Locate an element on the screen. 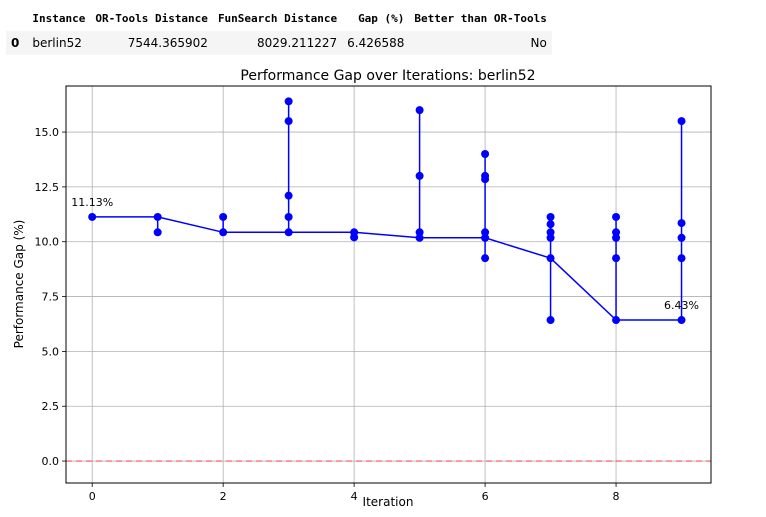 Image resolution: width=766 pixels, height=517 pixels. x-tick-label: 4 is located at coordinates (354, 496).